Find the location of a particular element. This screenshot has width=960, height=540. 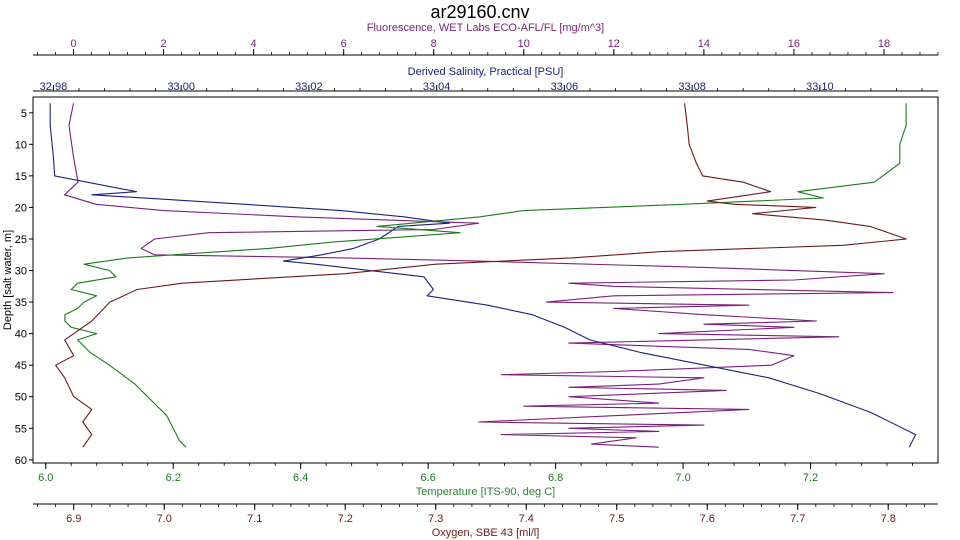

y-tick-label: 55 is located at coordinates (21, 429).